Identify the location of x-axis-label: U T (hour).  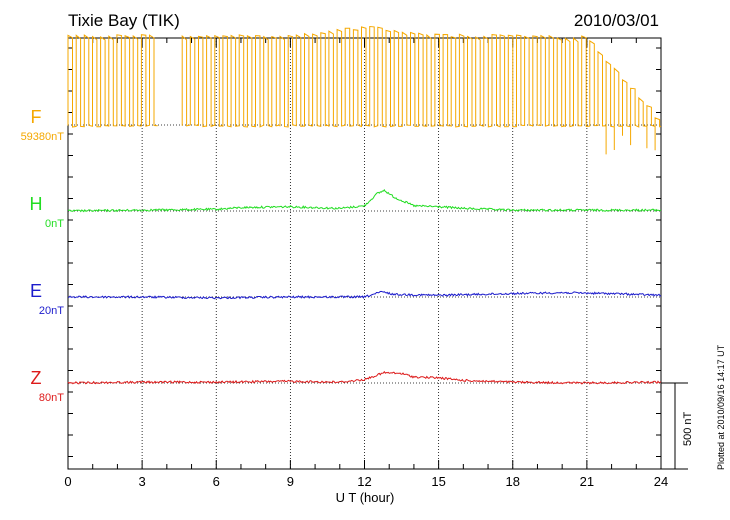
(365, 497).